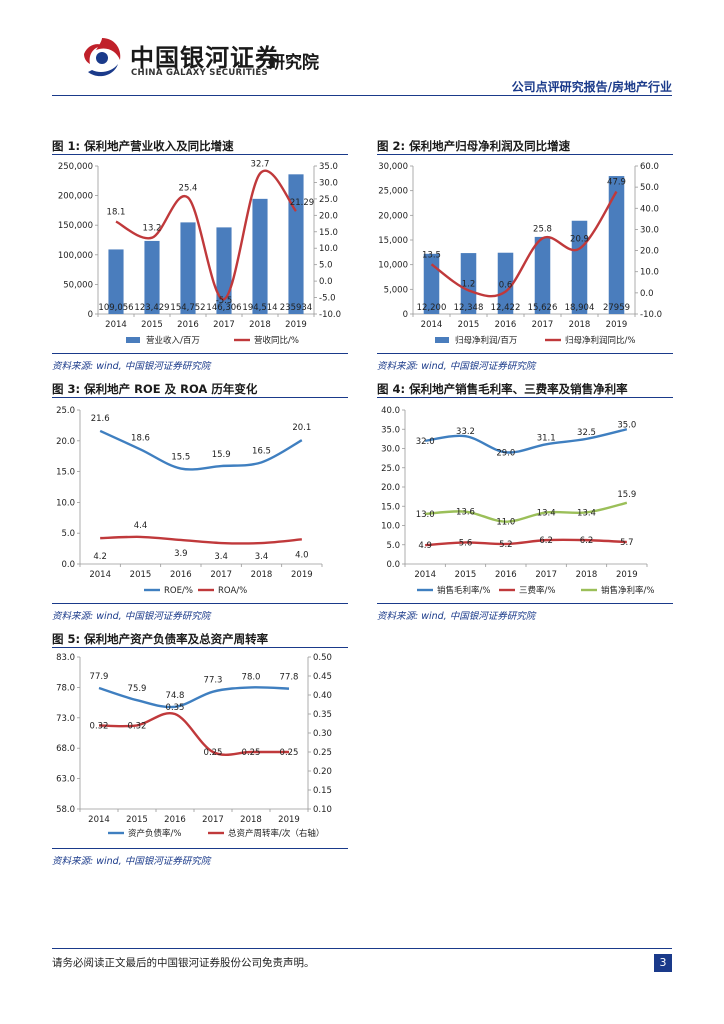  Describe the element at coordinates (65, 810) in the screenshot. I see `y-tick-label: 58.0` at that location.